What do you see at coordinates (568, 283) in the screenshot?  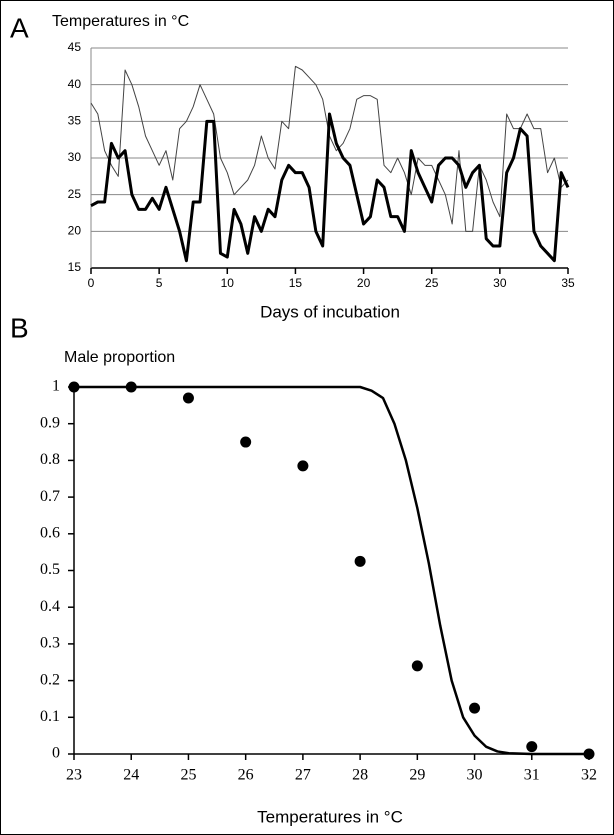 I see `x-tick-label: 35` at bounding box center [568, 283].